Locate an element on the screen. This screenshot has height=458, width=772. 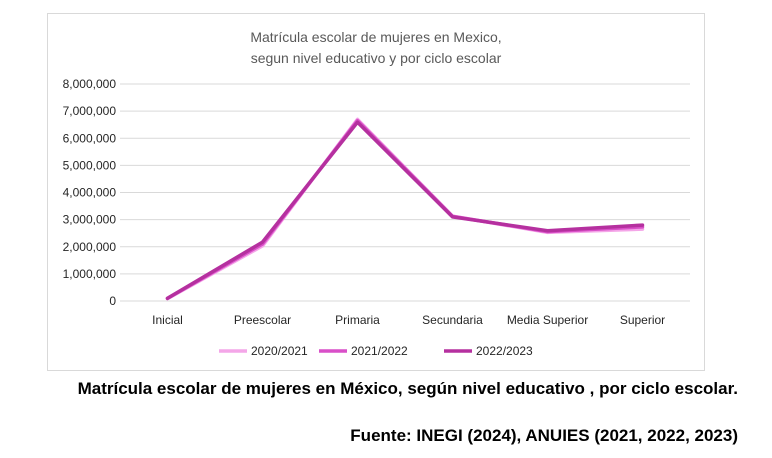
y-tick-label: 4,000,000 is located at coordinates (90, 193).